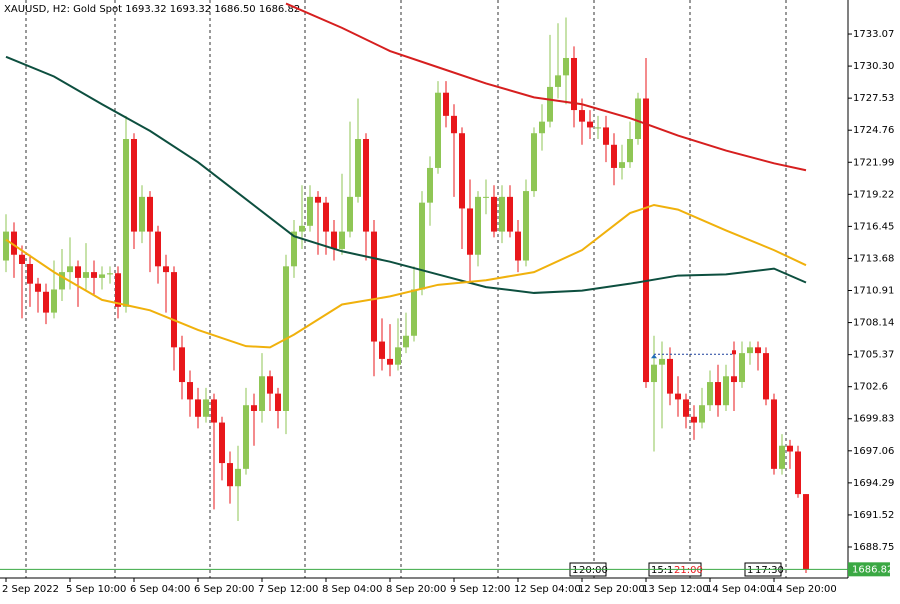  What do you see at coordinates (593, 570) in the screenshot?
I see `annotation: 20:00` at bounding box center [593, 570].